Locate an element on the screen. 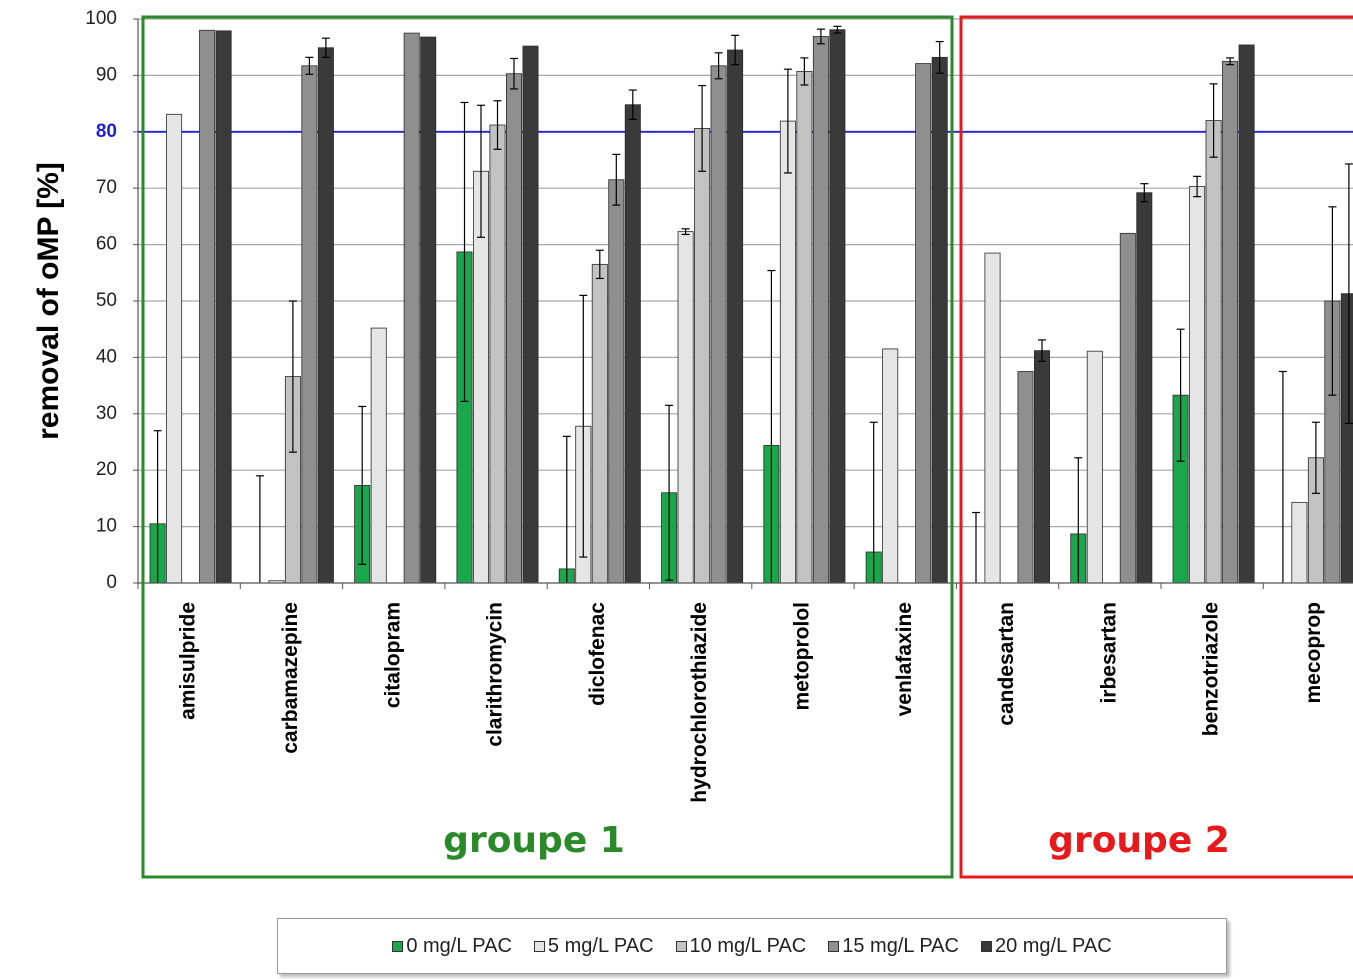 Image resolution: width=1353 pixels, height=979 pixels. y-tick-labels: 0 10 20 30 40 50 60 70 80 90 100 is located at coordinates (111, 300).